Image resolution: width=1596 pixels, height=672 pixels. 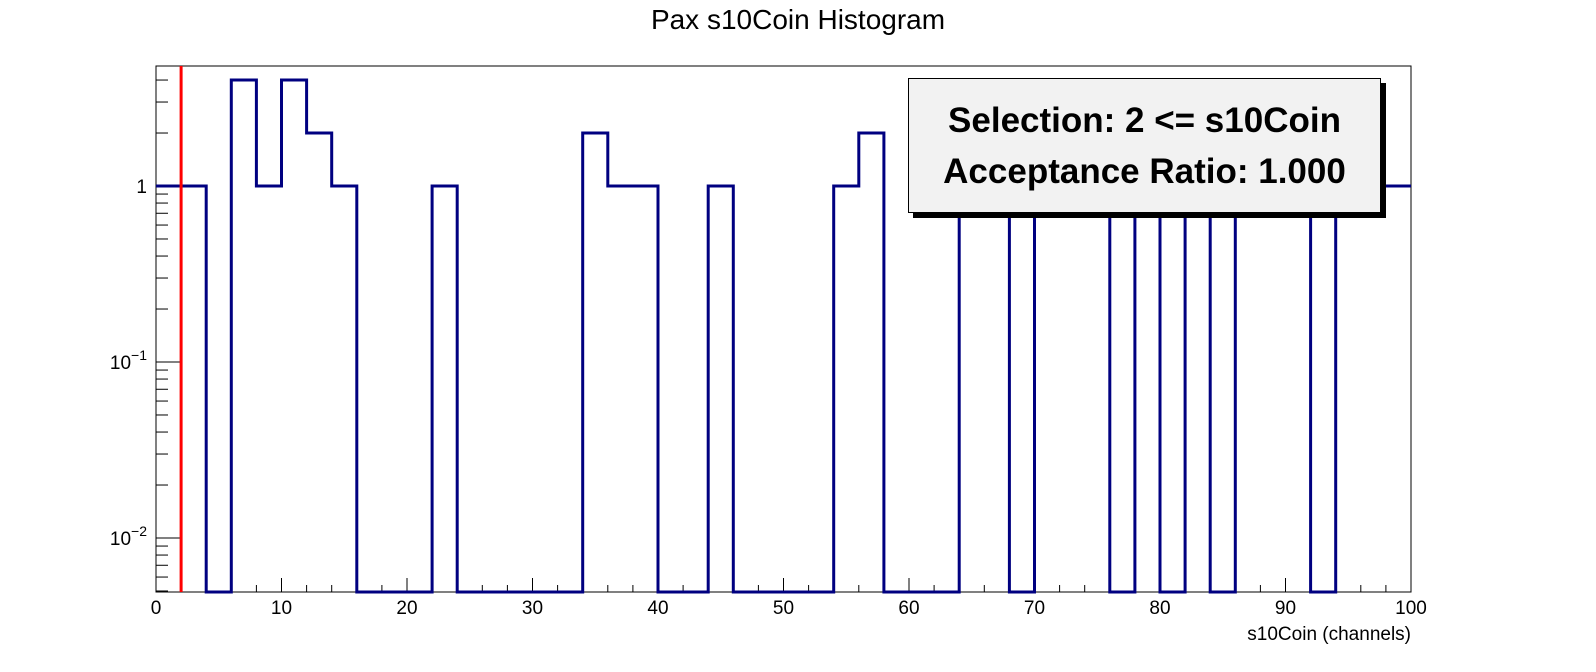 I want to click on x-tick-label: 10, so click(x=281, y=608).